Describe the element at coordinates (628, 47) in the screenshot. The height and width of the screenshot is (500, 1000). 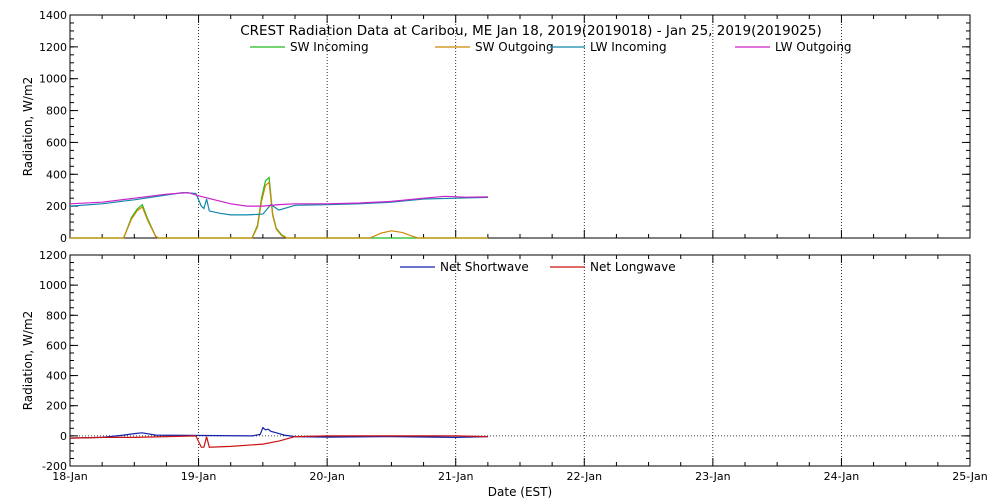
I see `legend-label: LW Incoming` at that location.